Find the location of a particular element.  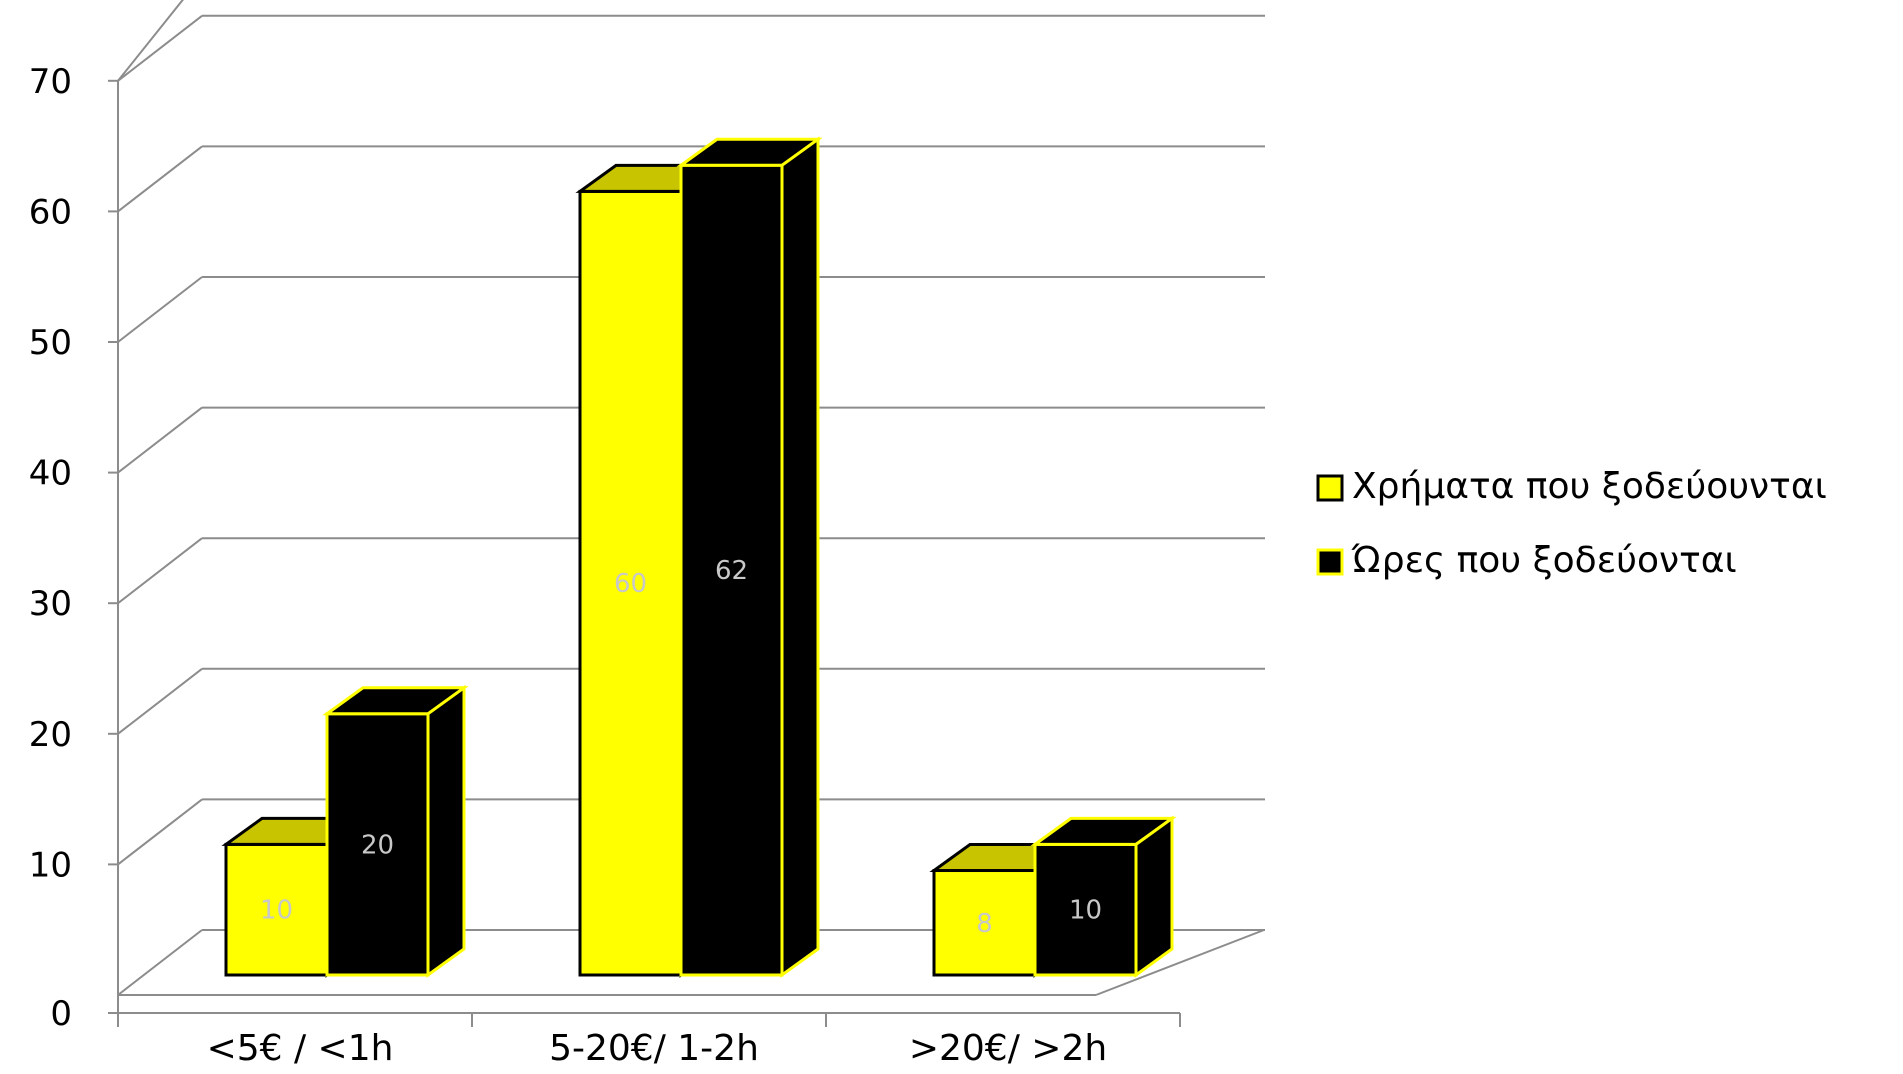

x-category-label: <5€ / <1h is located at coordinates (300, 1048).